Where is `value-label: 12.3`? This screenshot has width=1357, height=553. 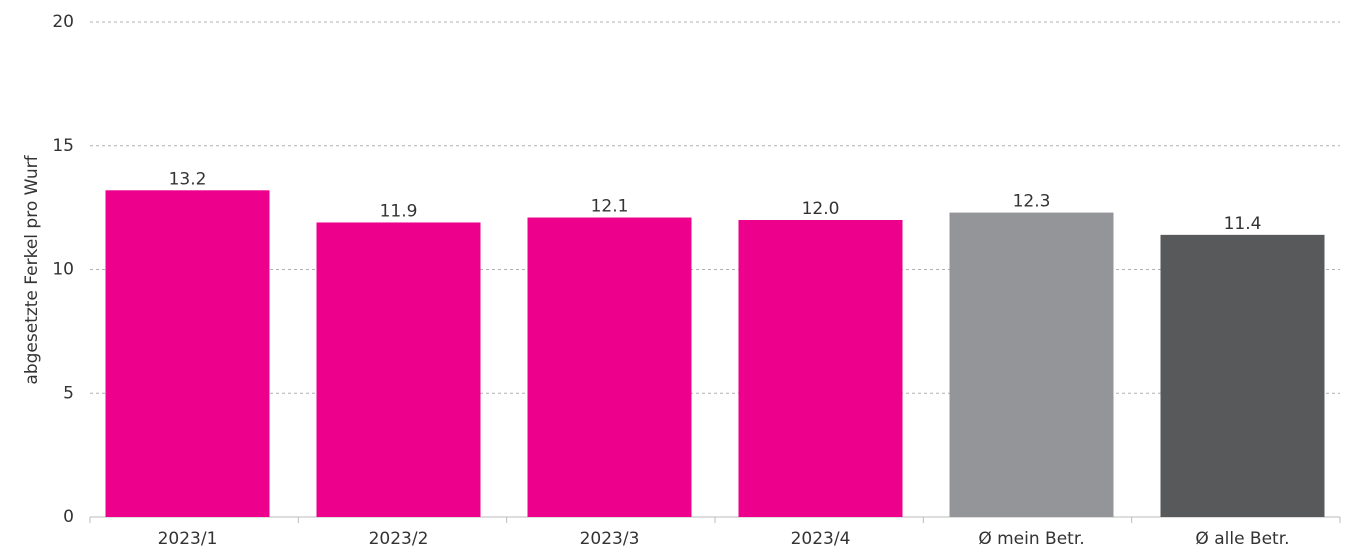 value-label: 12.3 is located at coordinates (1032, 202).